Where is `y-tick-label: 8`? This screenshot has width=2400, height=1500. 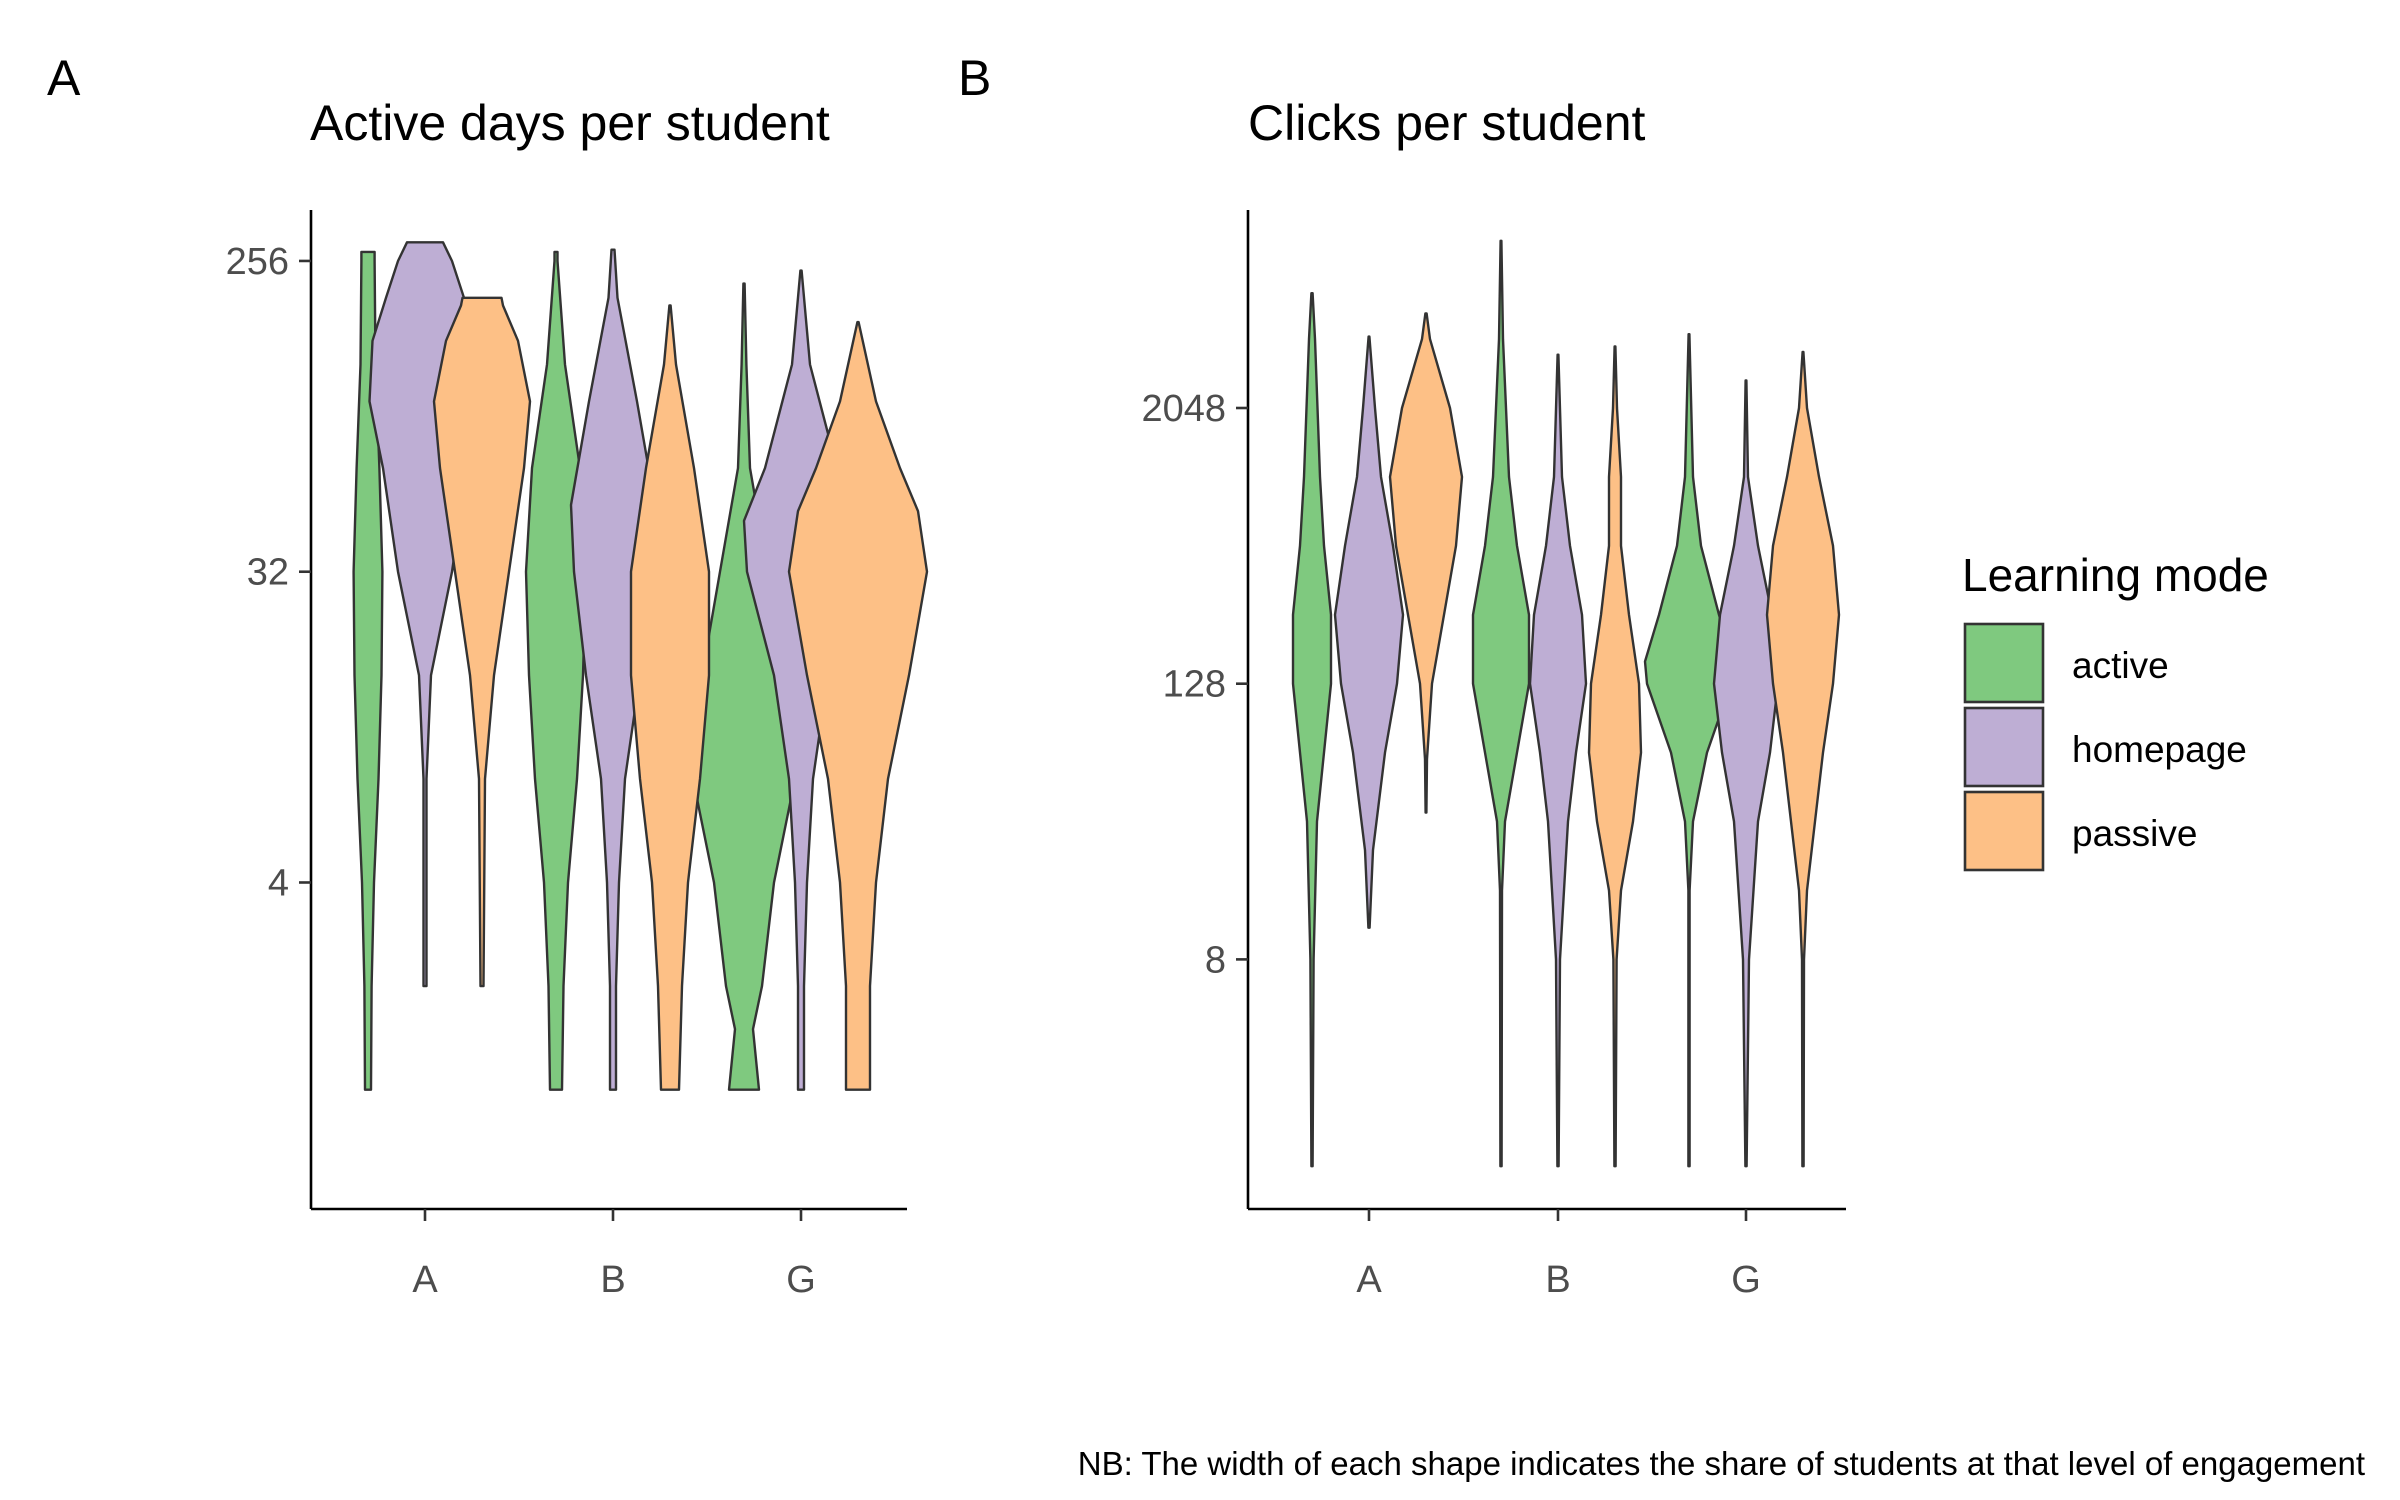
y-tick-label: 8 is located at coordinates (1215, 960).